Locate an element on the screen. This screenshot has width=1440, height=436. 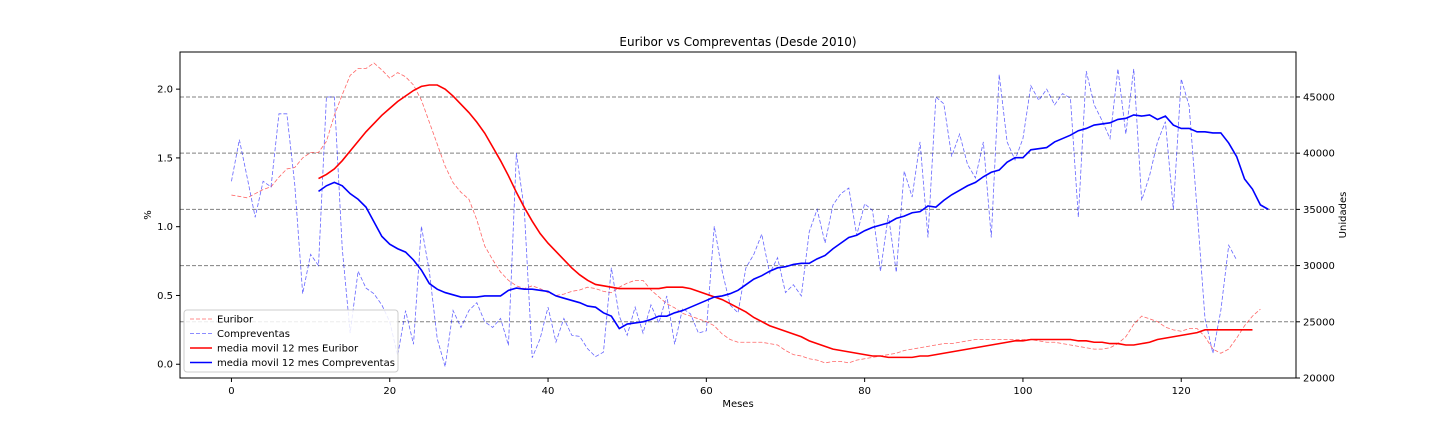
y-right-tick-label-2: 30000 is located at coordinates (1319, 266).